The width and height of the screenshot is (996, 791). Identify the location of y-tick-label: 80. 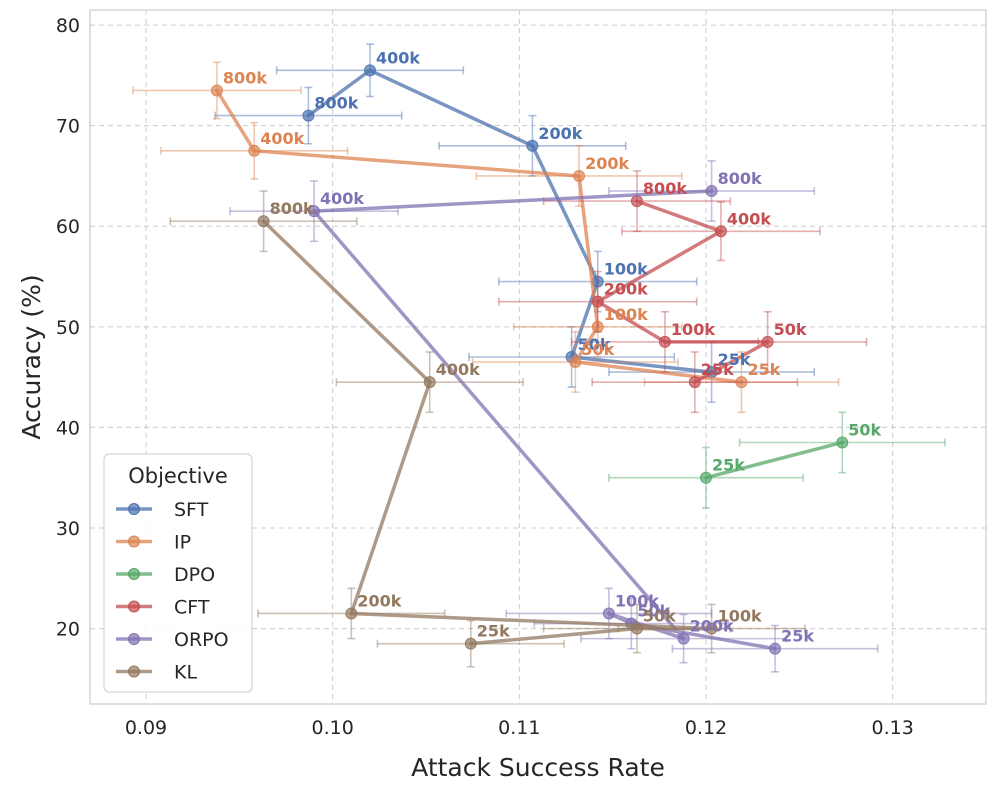
(68, 26).